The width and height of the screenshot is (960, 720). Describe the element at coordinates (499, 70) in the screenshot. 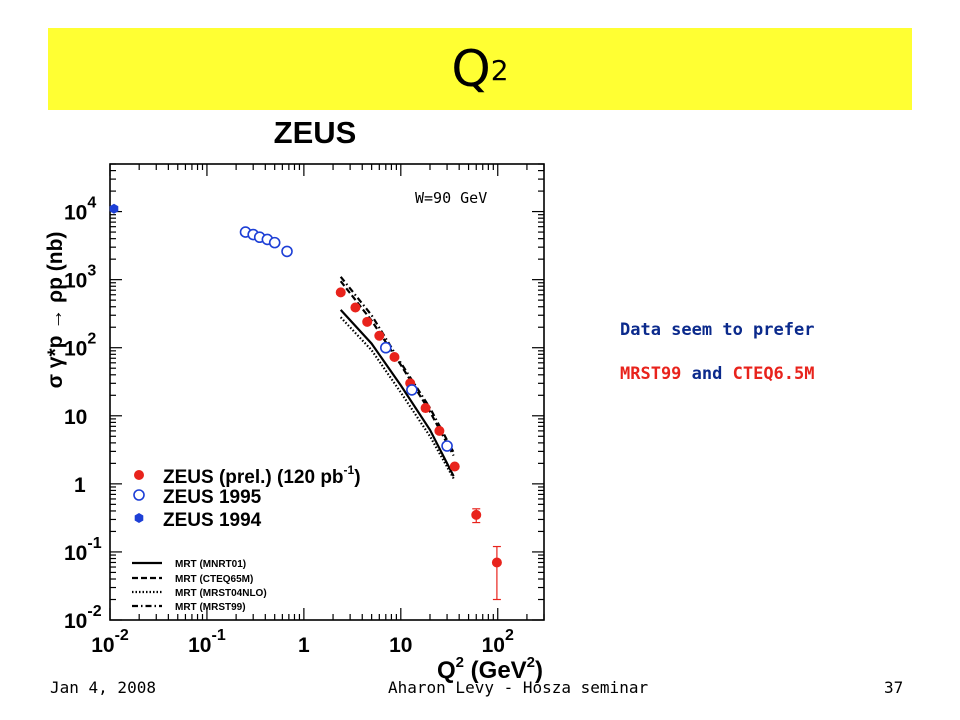

I see `slide-title-superscript: 2` at that location.